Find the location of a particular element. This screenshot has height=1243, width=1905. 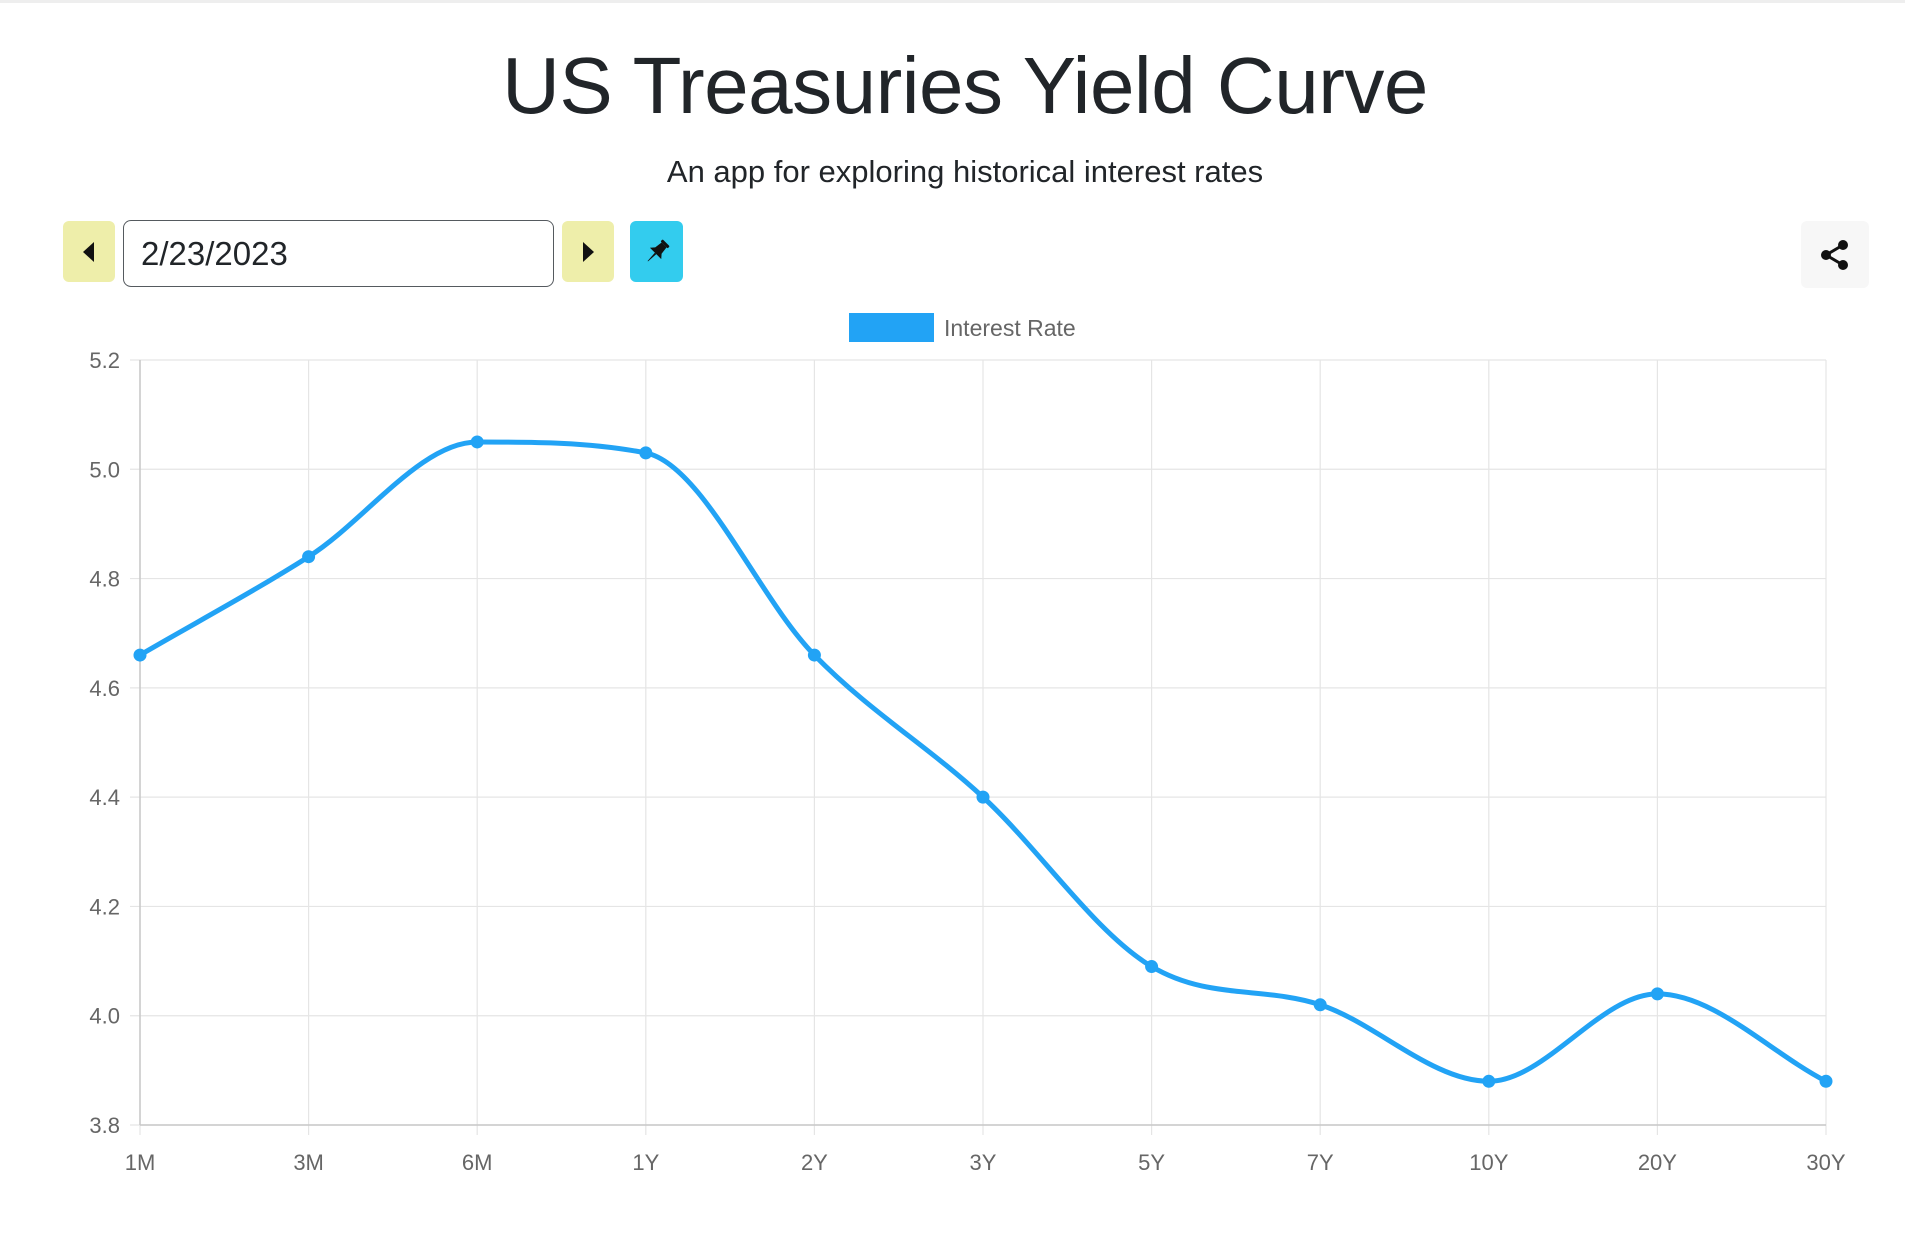

x-tick-label: 2Y is located at coordinates (814, 1162).